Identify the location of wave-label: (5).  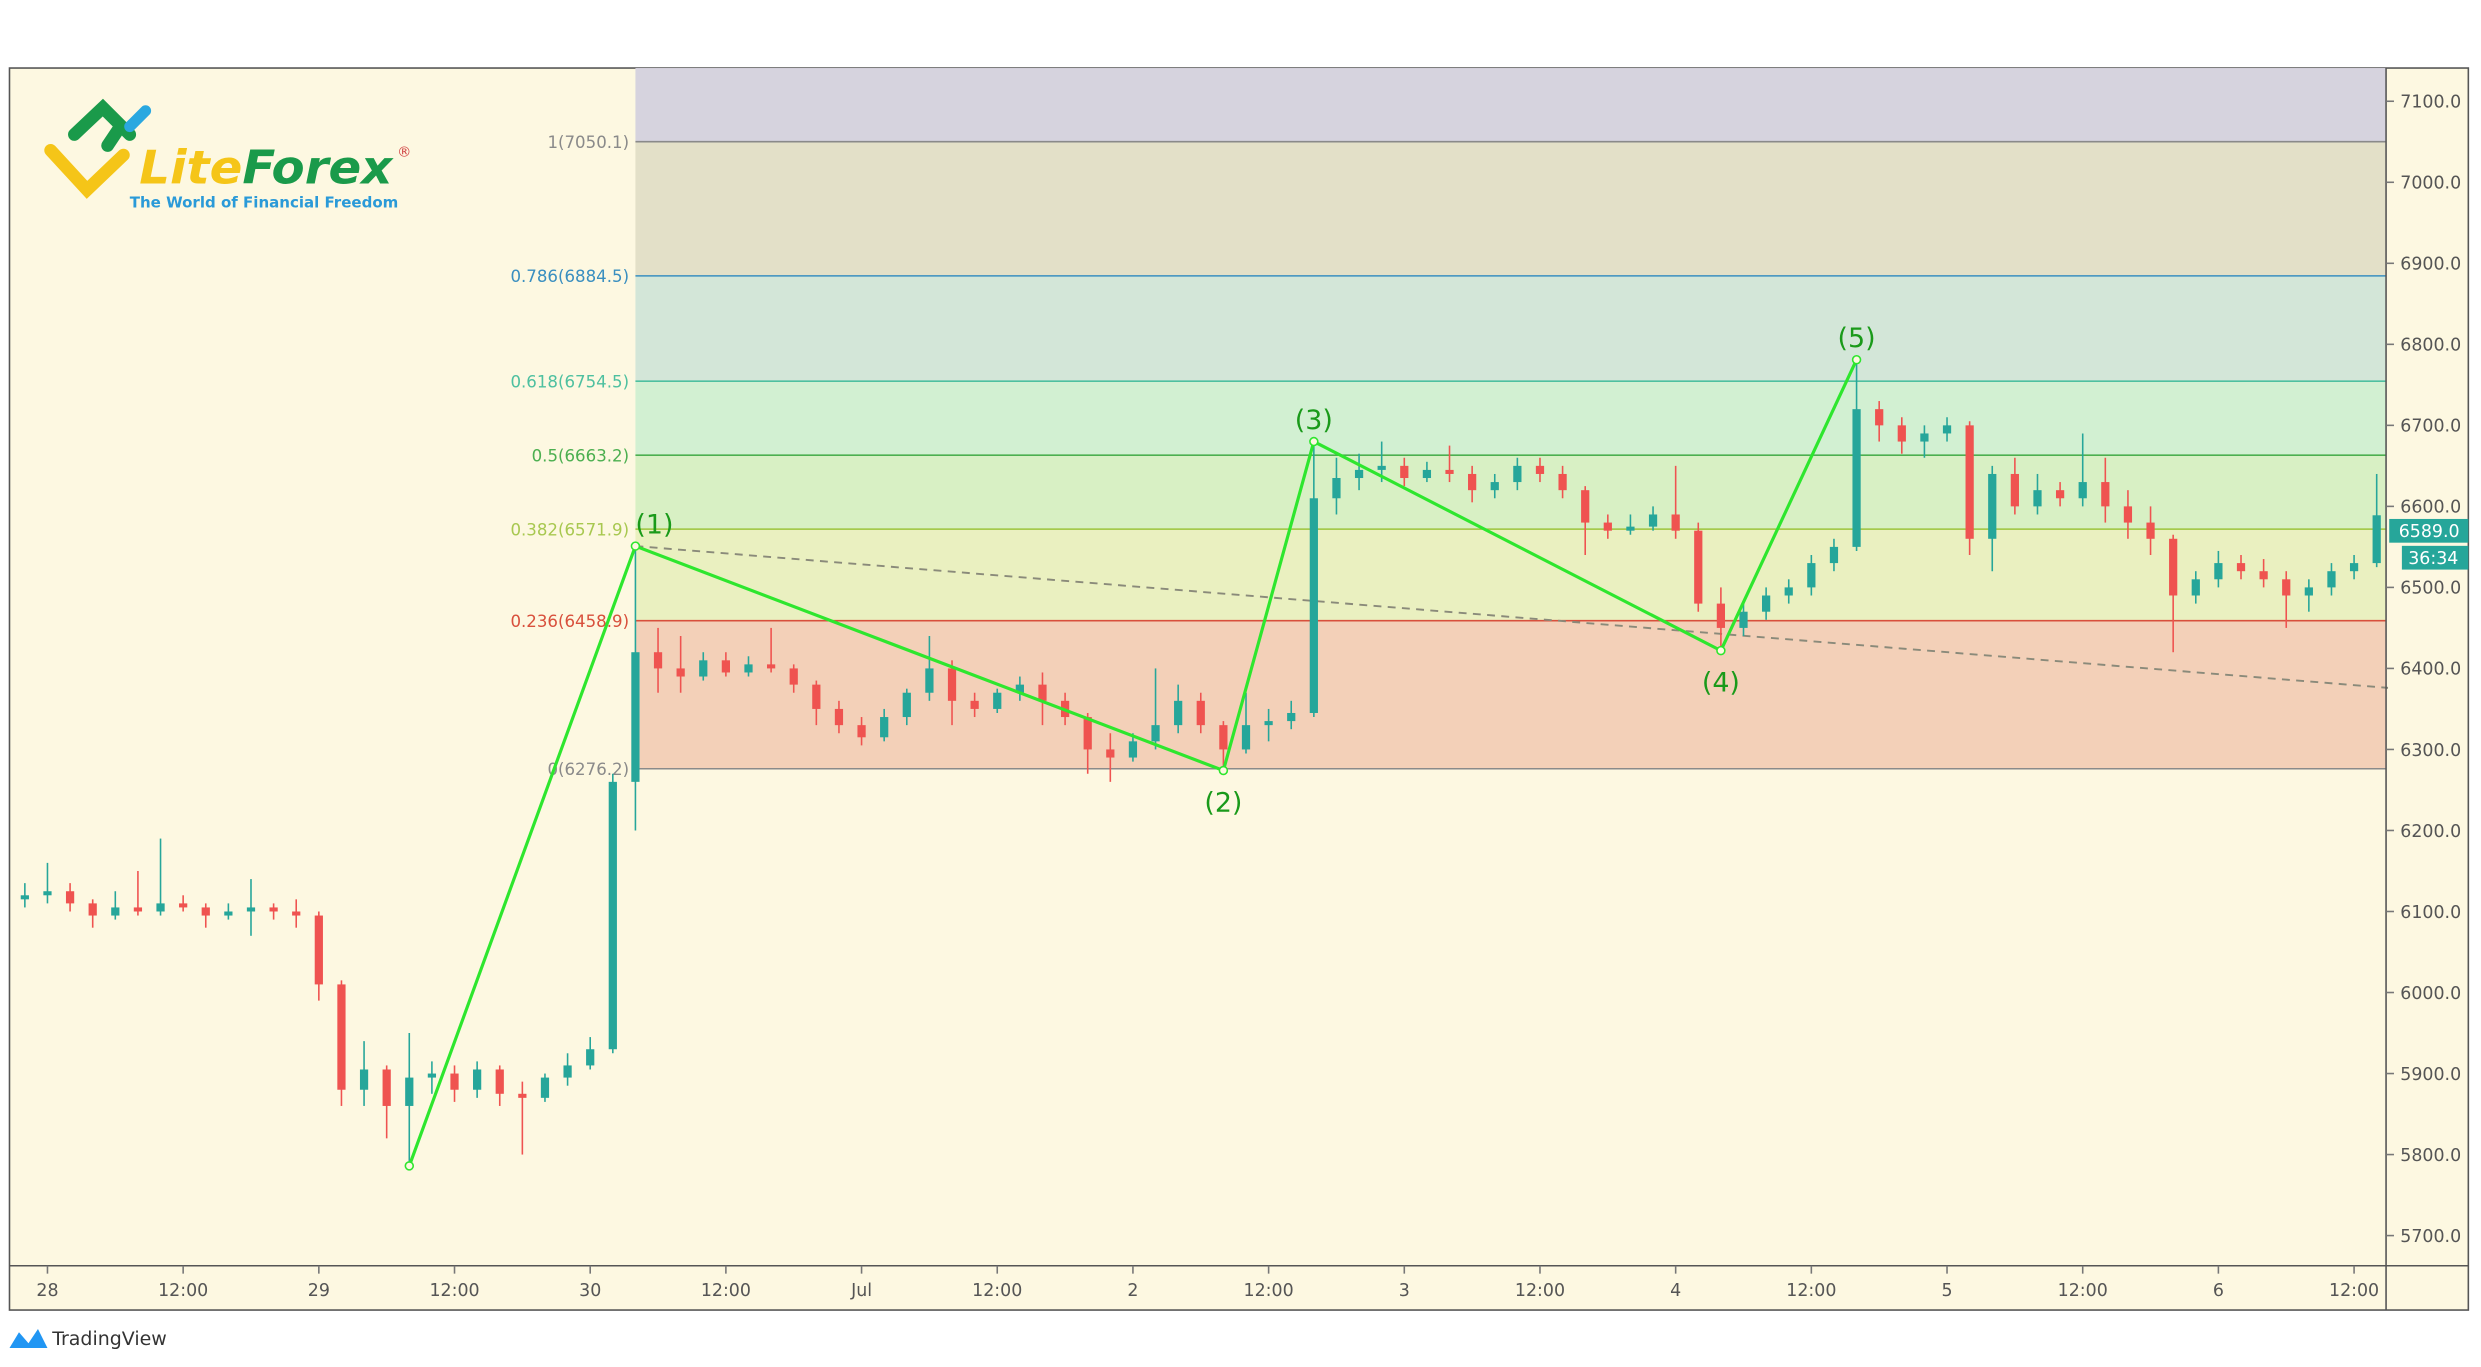
(1857, 338).